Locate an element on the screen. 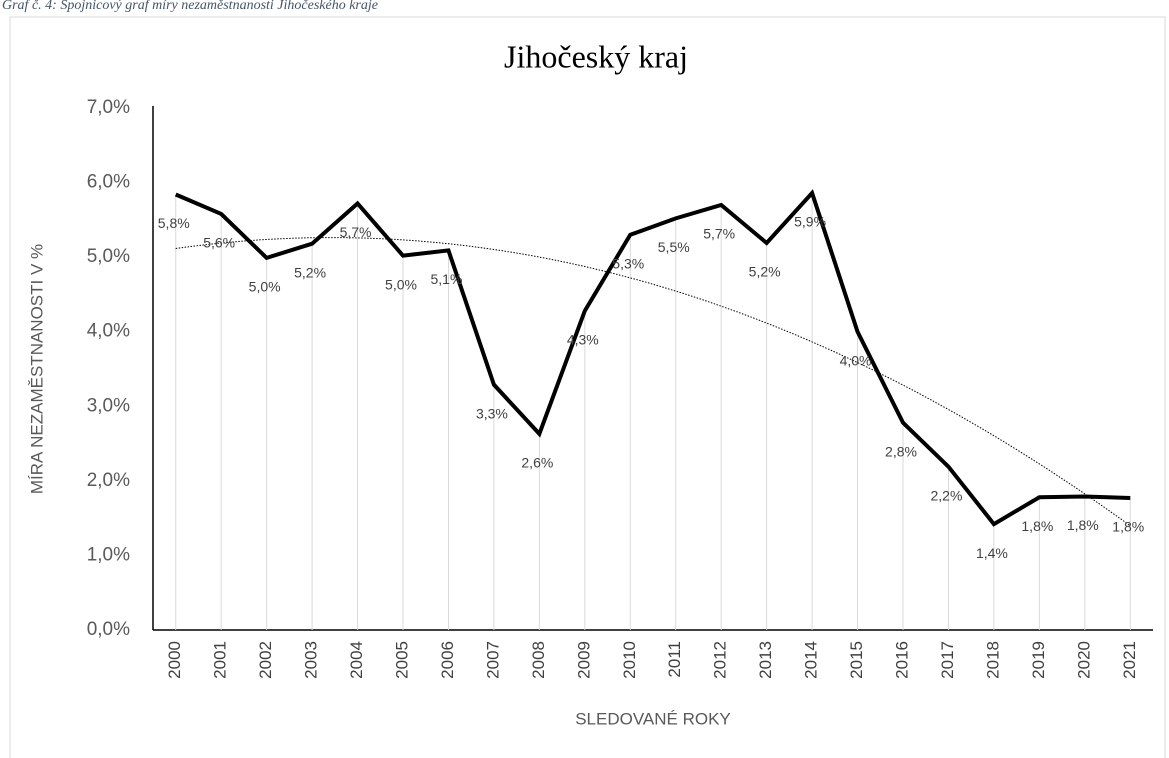 Image resolution: width=1169 pixels, height=758 pixels. data-label: 4,3% is located at coordinates (583, 340).